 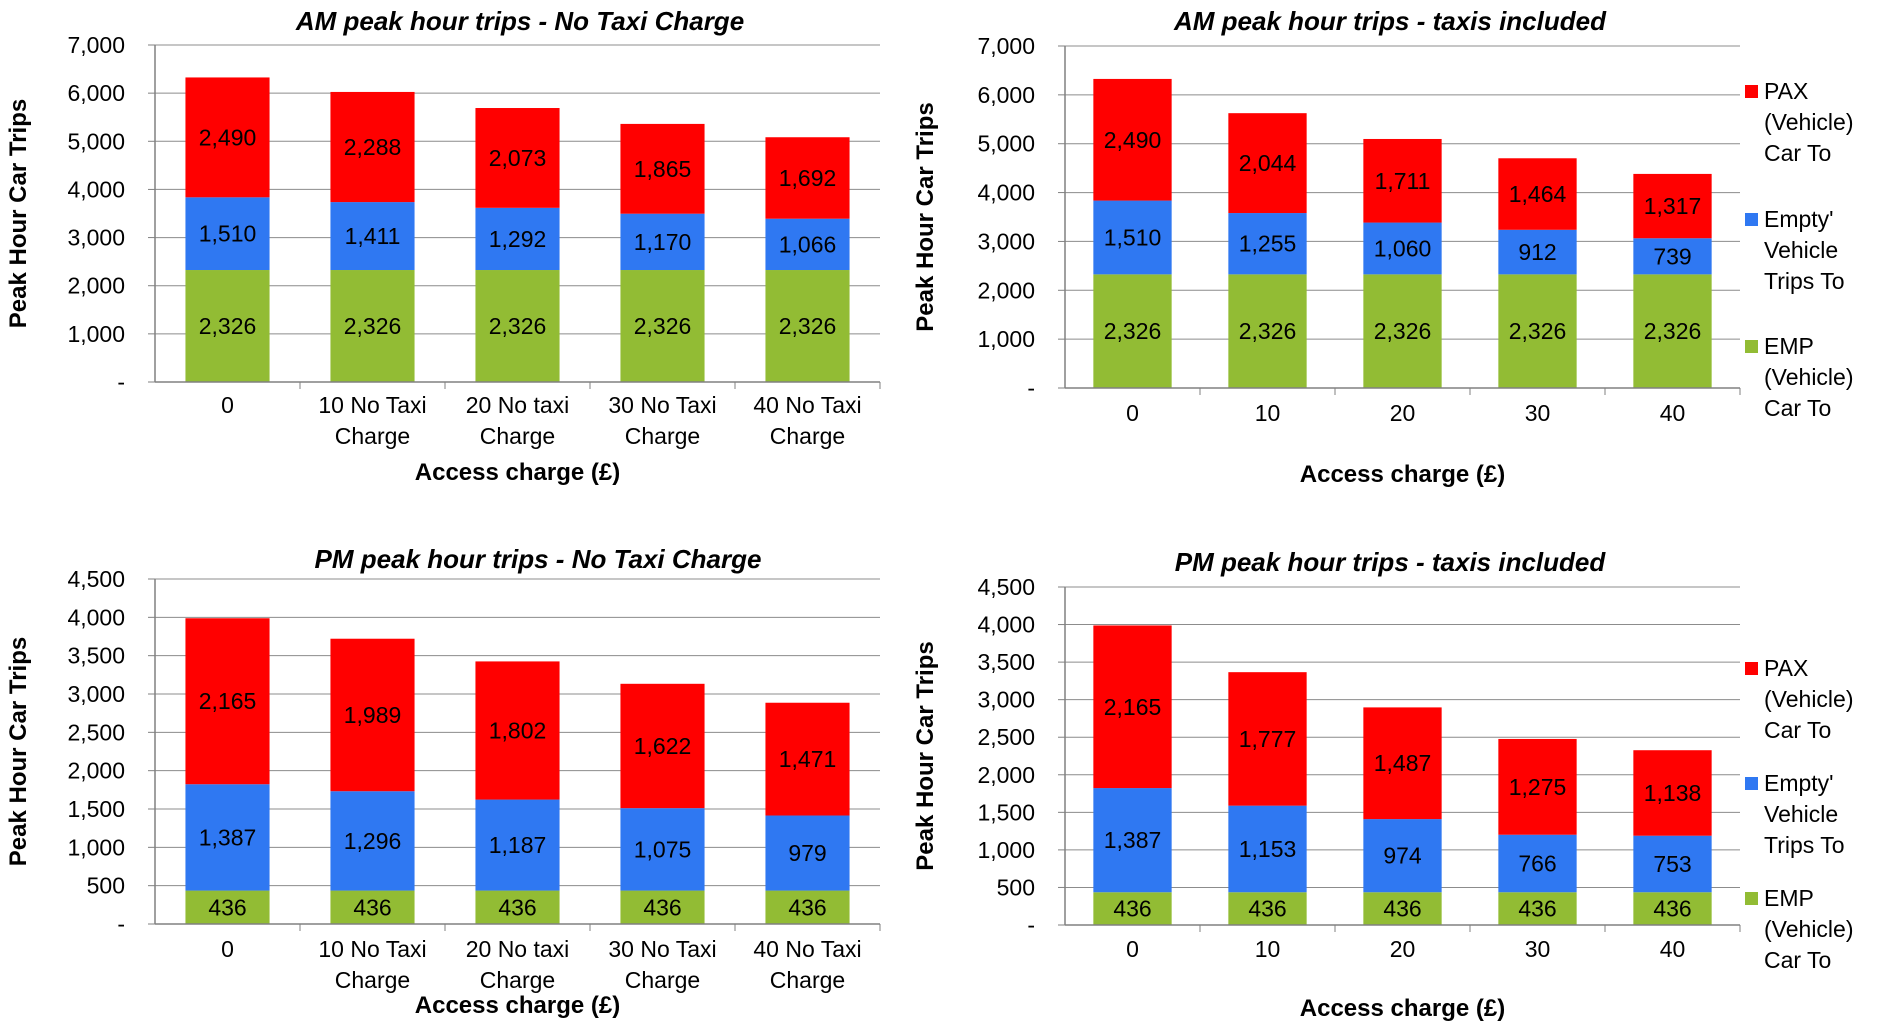 I want to click on x-tick-label: 40, so click(x=1673, y=949).